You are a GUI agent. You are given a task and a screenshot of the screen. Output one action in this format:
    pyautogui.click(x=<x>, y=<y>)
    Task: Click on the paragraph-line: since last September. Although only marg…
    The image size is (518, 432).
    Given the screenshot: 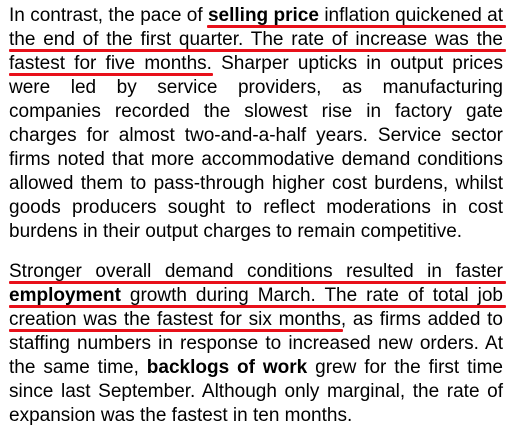 What is the action you would take?
    pyautogui.click(x=256, y=391)
    